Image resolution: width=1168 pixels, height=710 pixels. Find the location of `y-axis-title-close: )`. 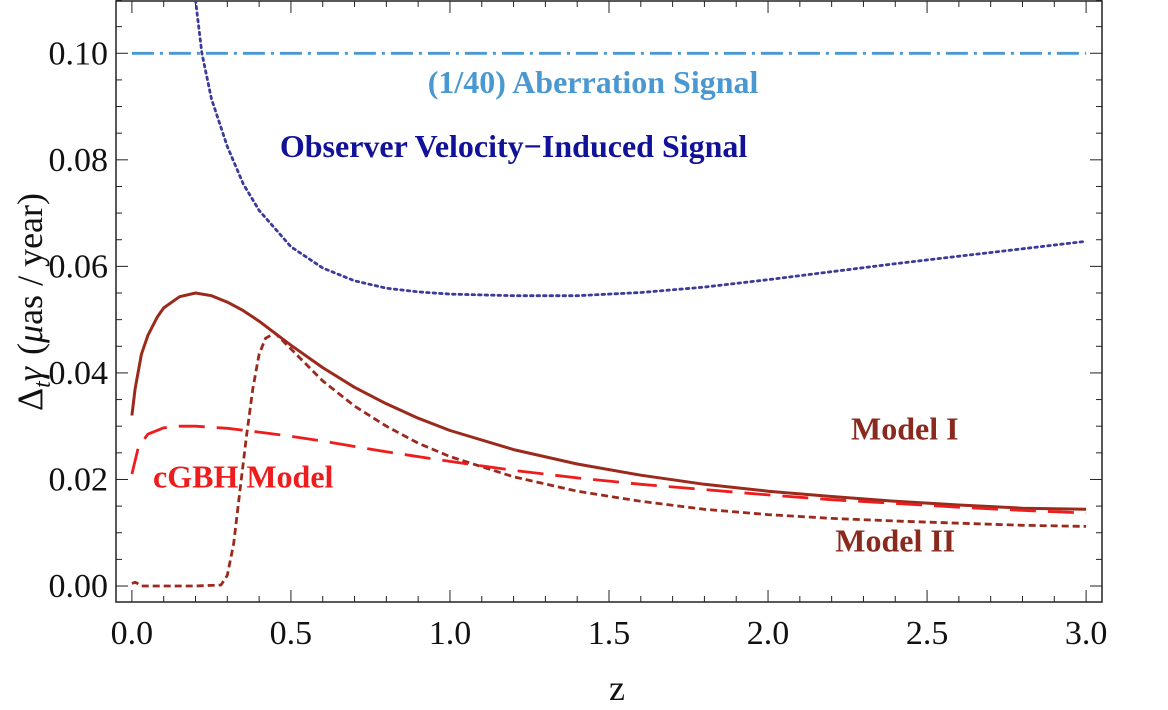

y-axis-title-close: ) is located at coordinates (30, 199).